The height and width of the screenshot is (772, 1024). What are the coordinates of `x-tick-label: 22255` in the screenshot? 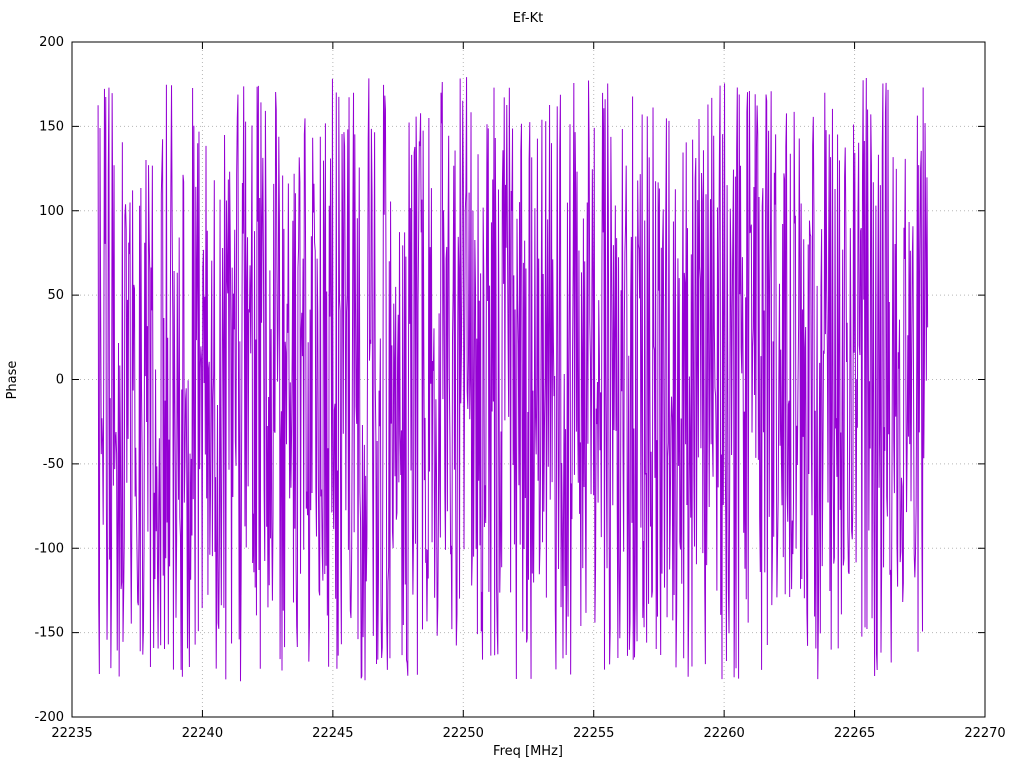 It's located at (593, 733).